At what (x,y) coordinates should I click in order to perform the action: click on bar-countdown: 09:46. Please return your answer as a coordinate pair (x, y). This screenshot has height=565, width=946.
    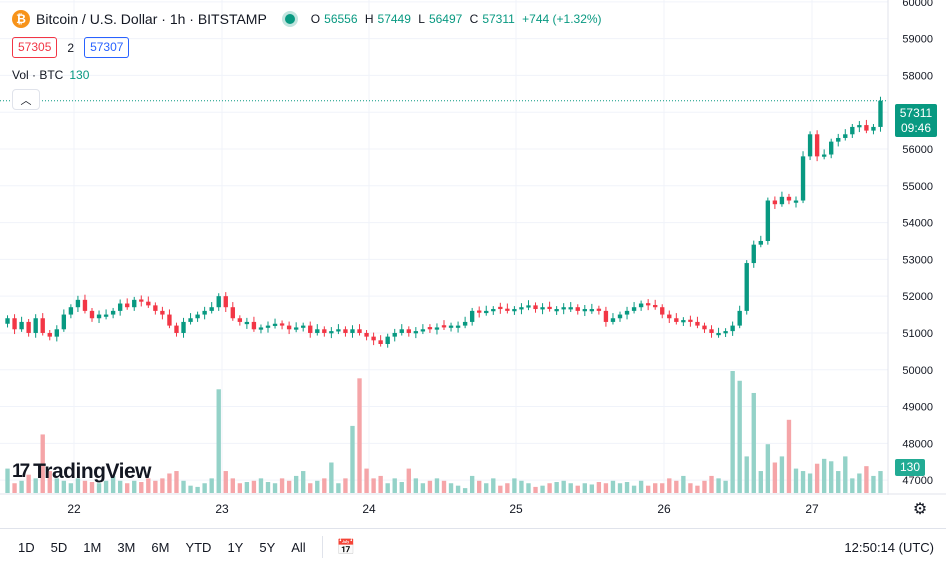
    Looking at the image, I should click on (916, 128).